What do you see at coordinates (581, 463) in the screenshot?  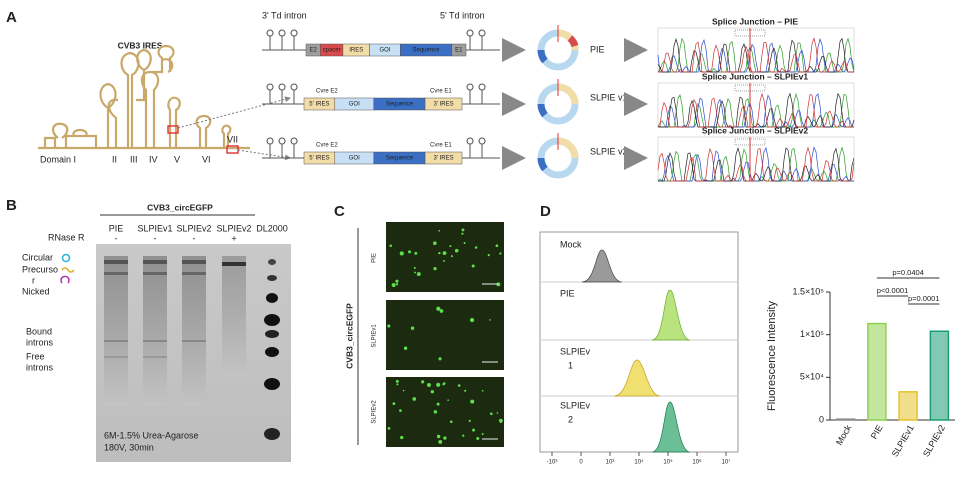 I see `x-tick-label: 0` at bounding box center [581, 463].